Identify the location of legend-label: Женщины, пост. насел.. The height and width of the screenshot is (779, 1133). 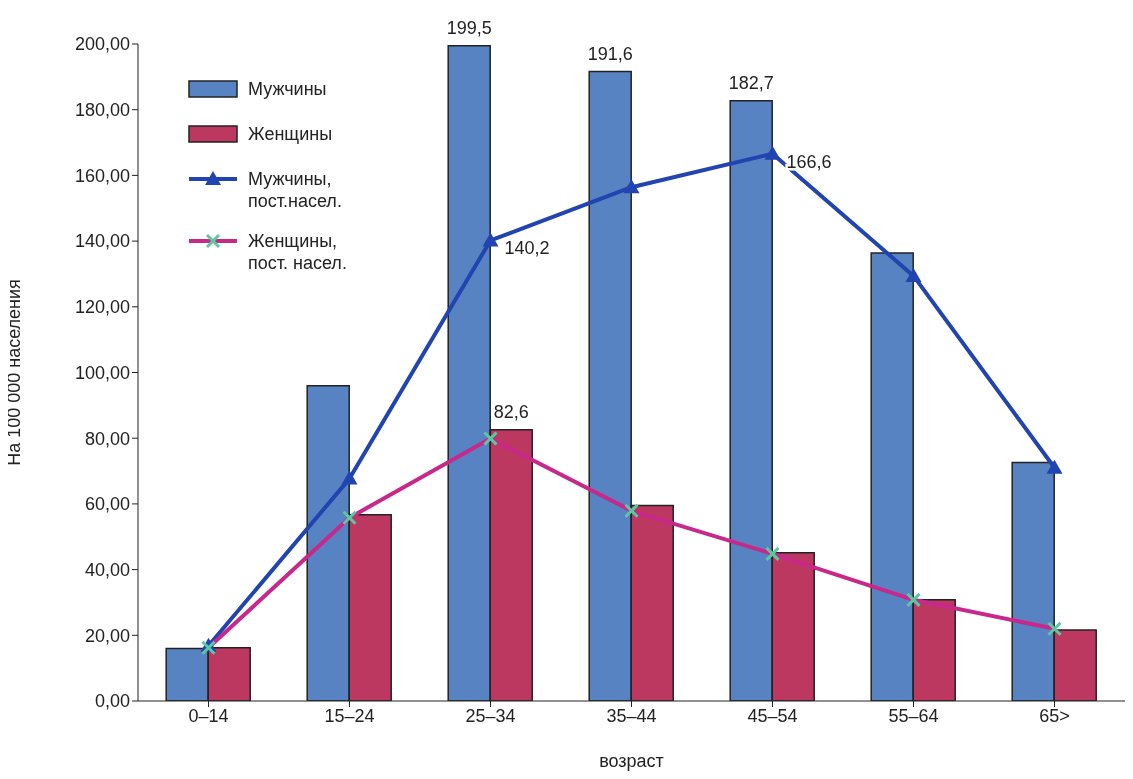
(298, 252).